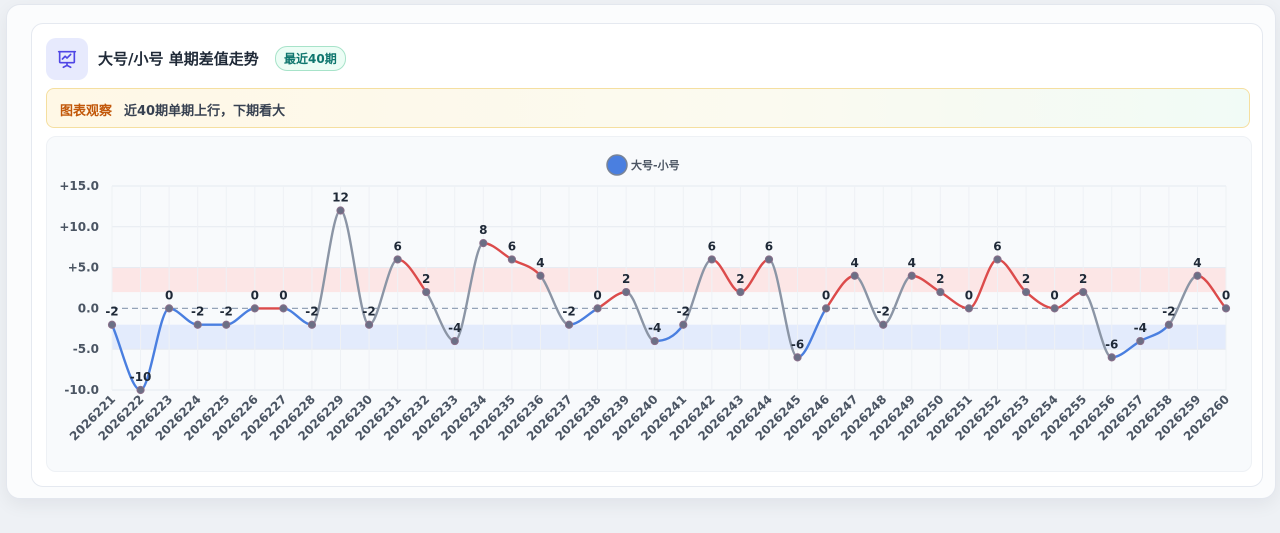 The width and height of the screenshot is (1280, 533). What do you see at coordinates (88, 308) in the screenshot?
I see `y-tick-label: 0.0` at bounding box center [88, 308].